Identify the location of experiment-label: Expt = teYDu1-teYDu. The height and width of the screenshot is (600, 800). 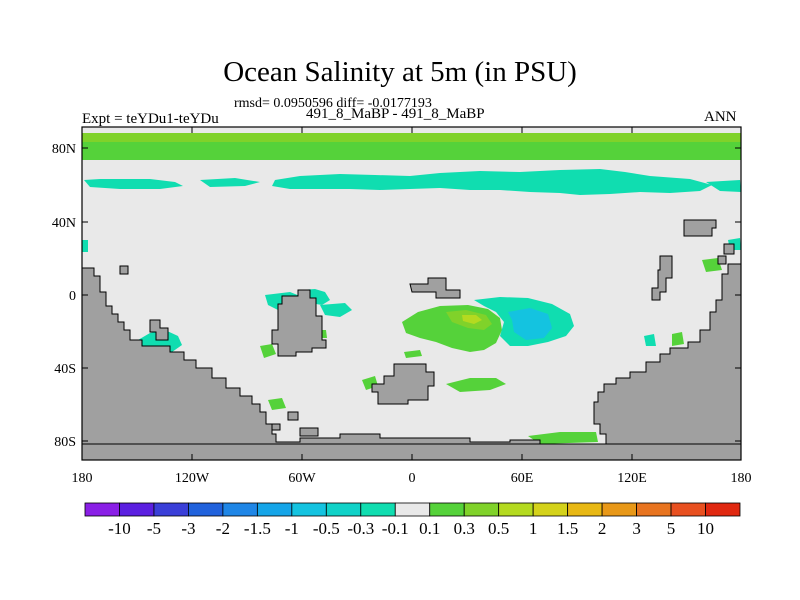
(150, 119).